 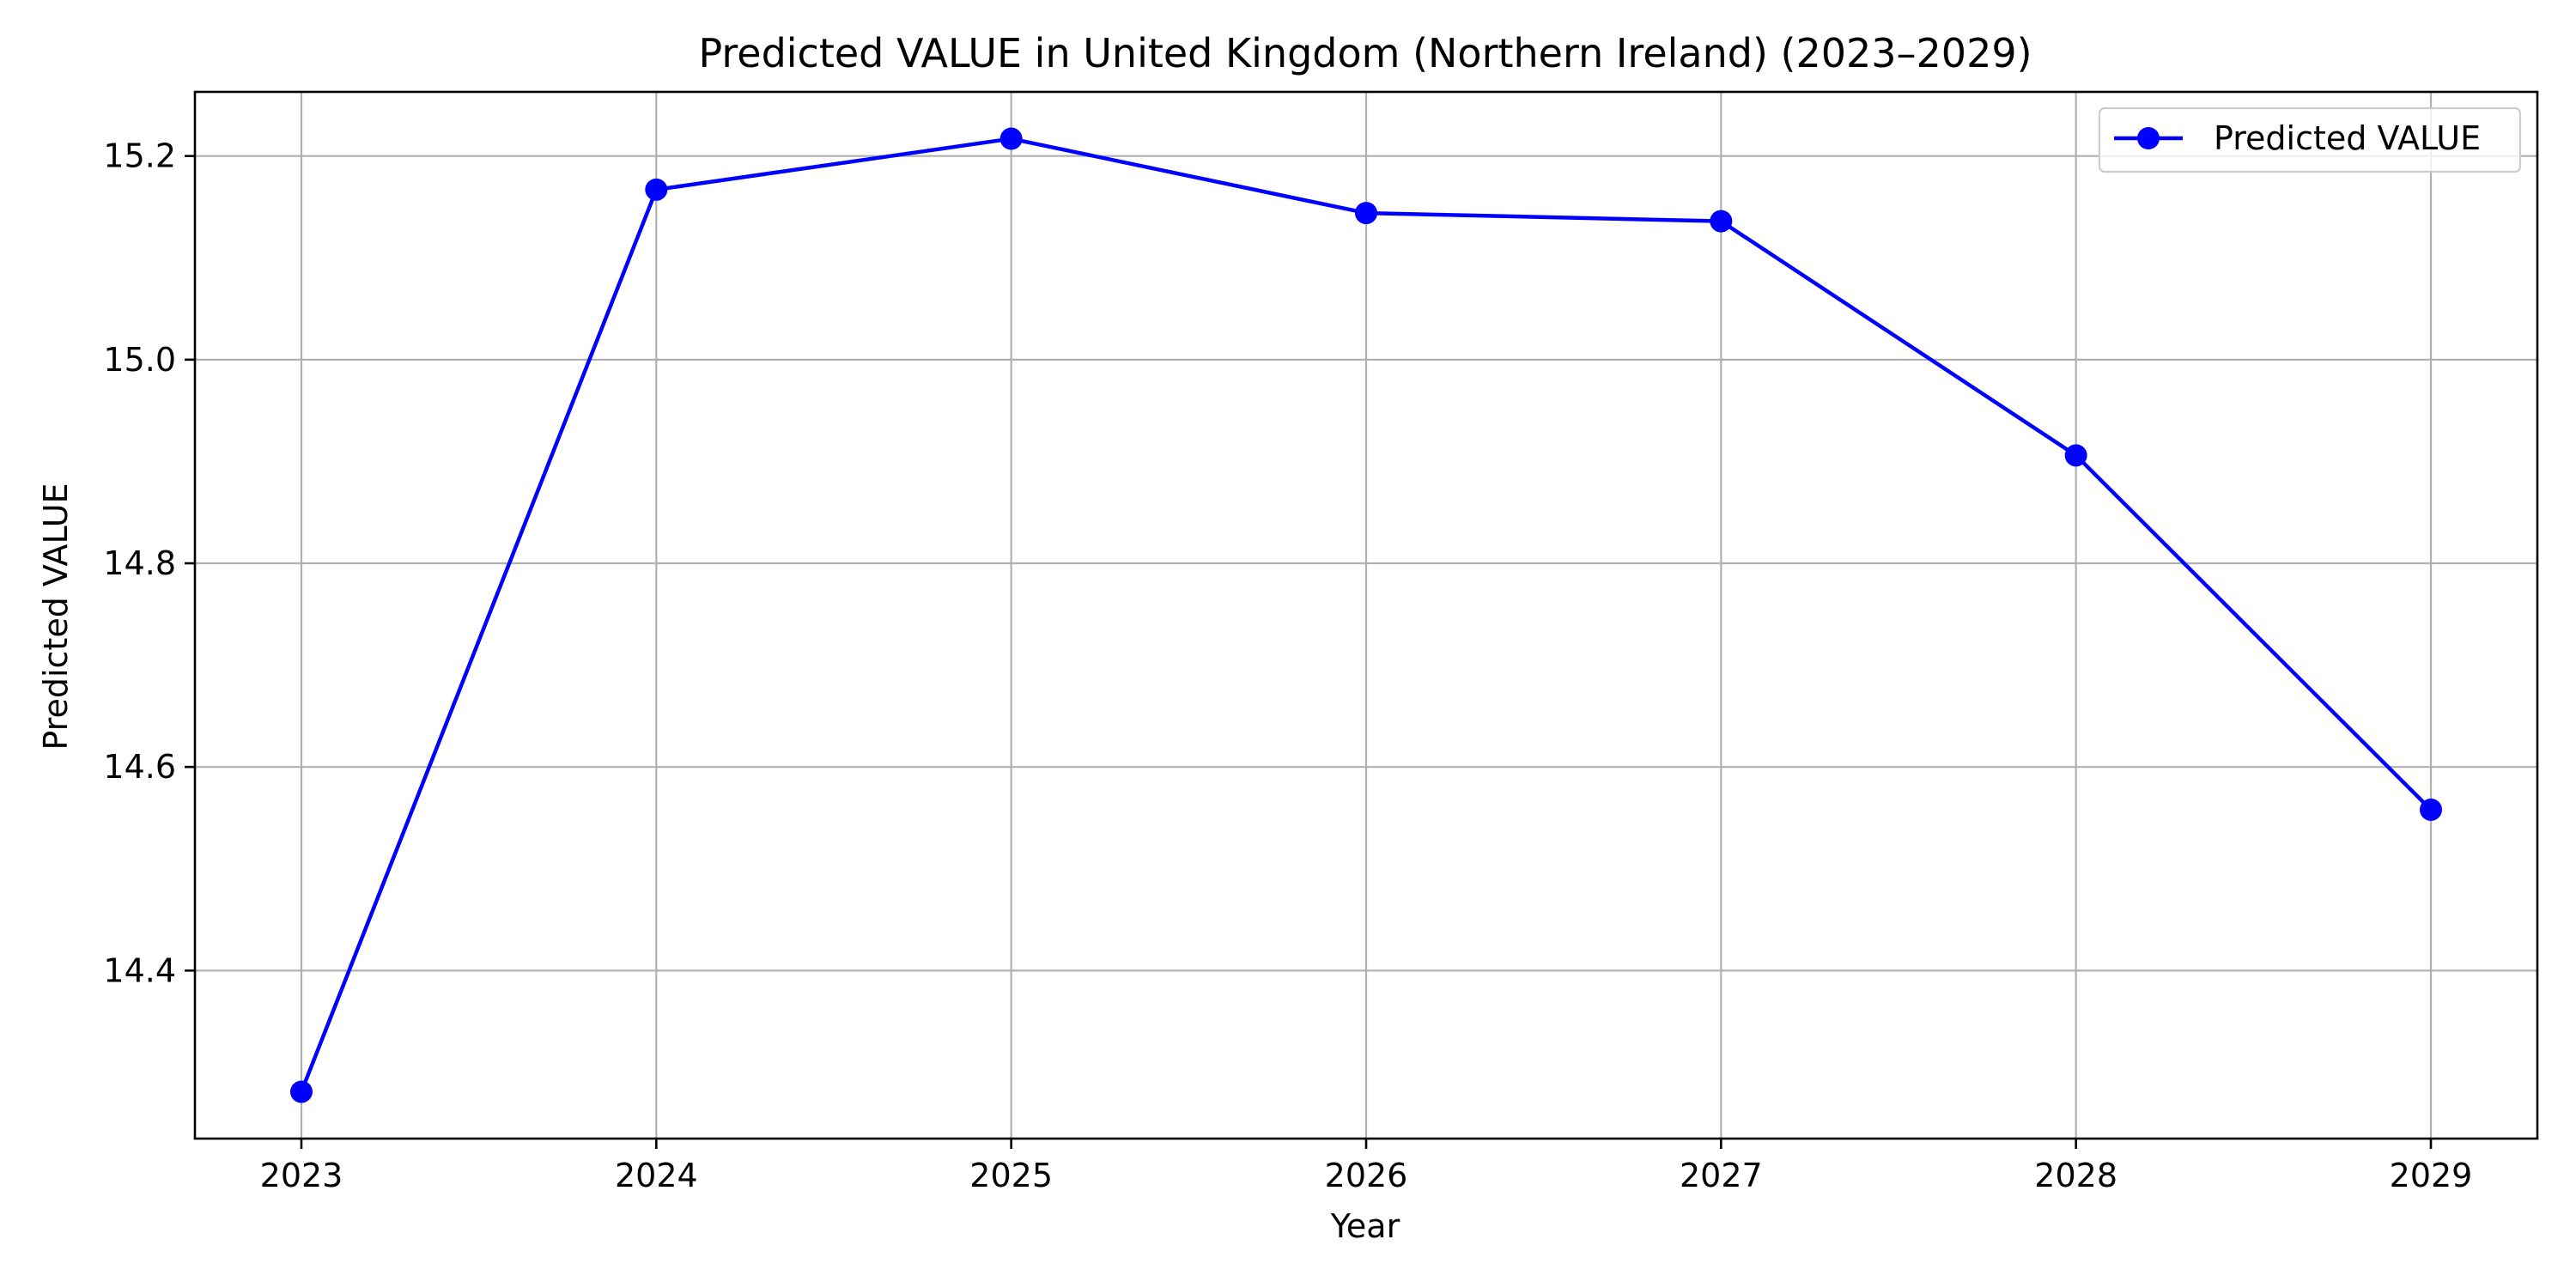 What do you see at coordinates (1722, 1175) in the screenshot?
I see `x-tick-label: 2027` at bounding box center [1722, 1175].